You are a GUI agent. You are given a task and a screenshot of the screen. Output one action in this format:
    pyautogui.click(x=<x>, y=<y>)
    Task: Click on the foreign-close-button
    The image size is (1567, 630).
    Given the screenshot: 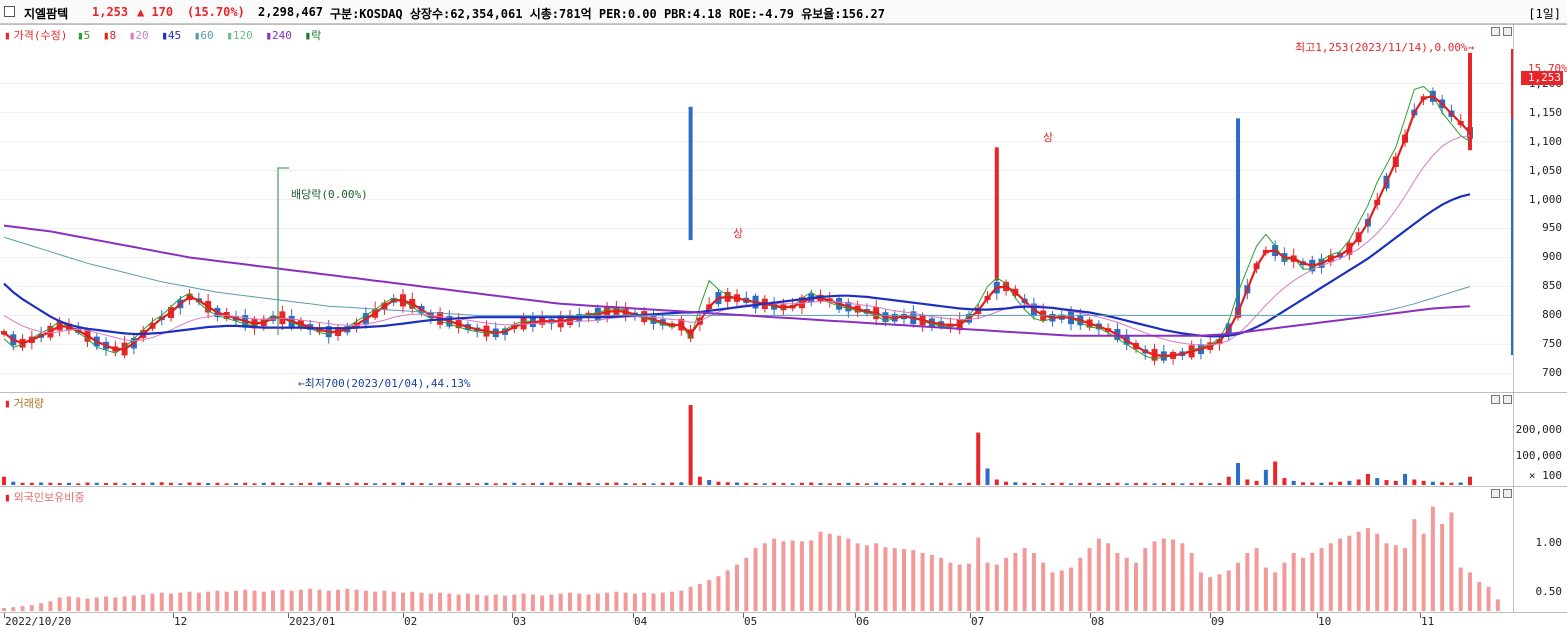 What is the action you would take?
    pyautogui.click(x=1507, y=493)
    